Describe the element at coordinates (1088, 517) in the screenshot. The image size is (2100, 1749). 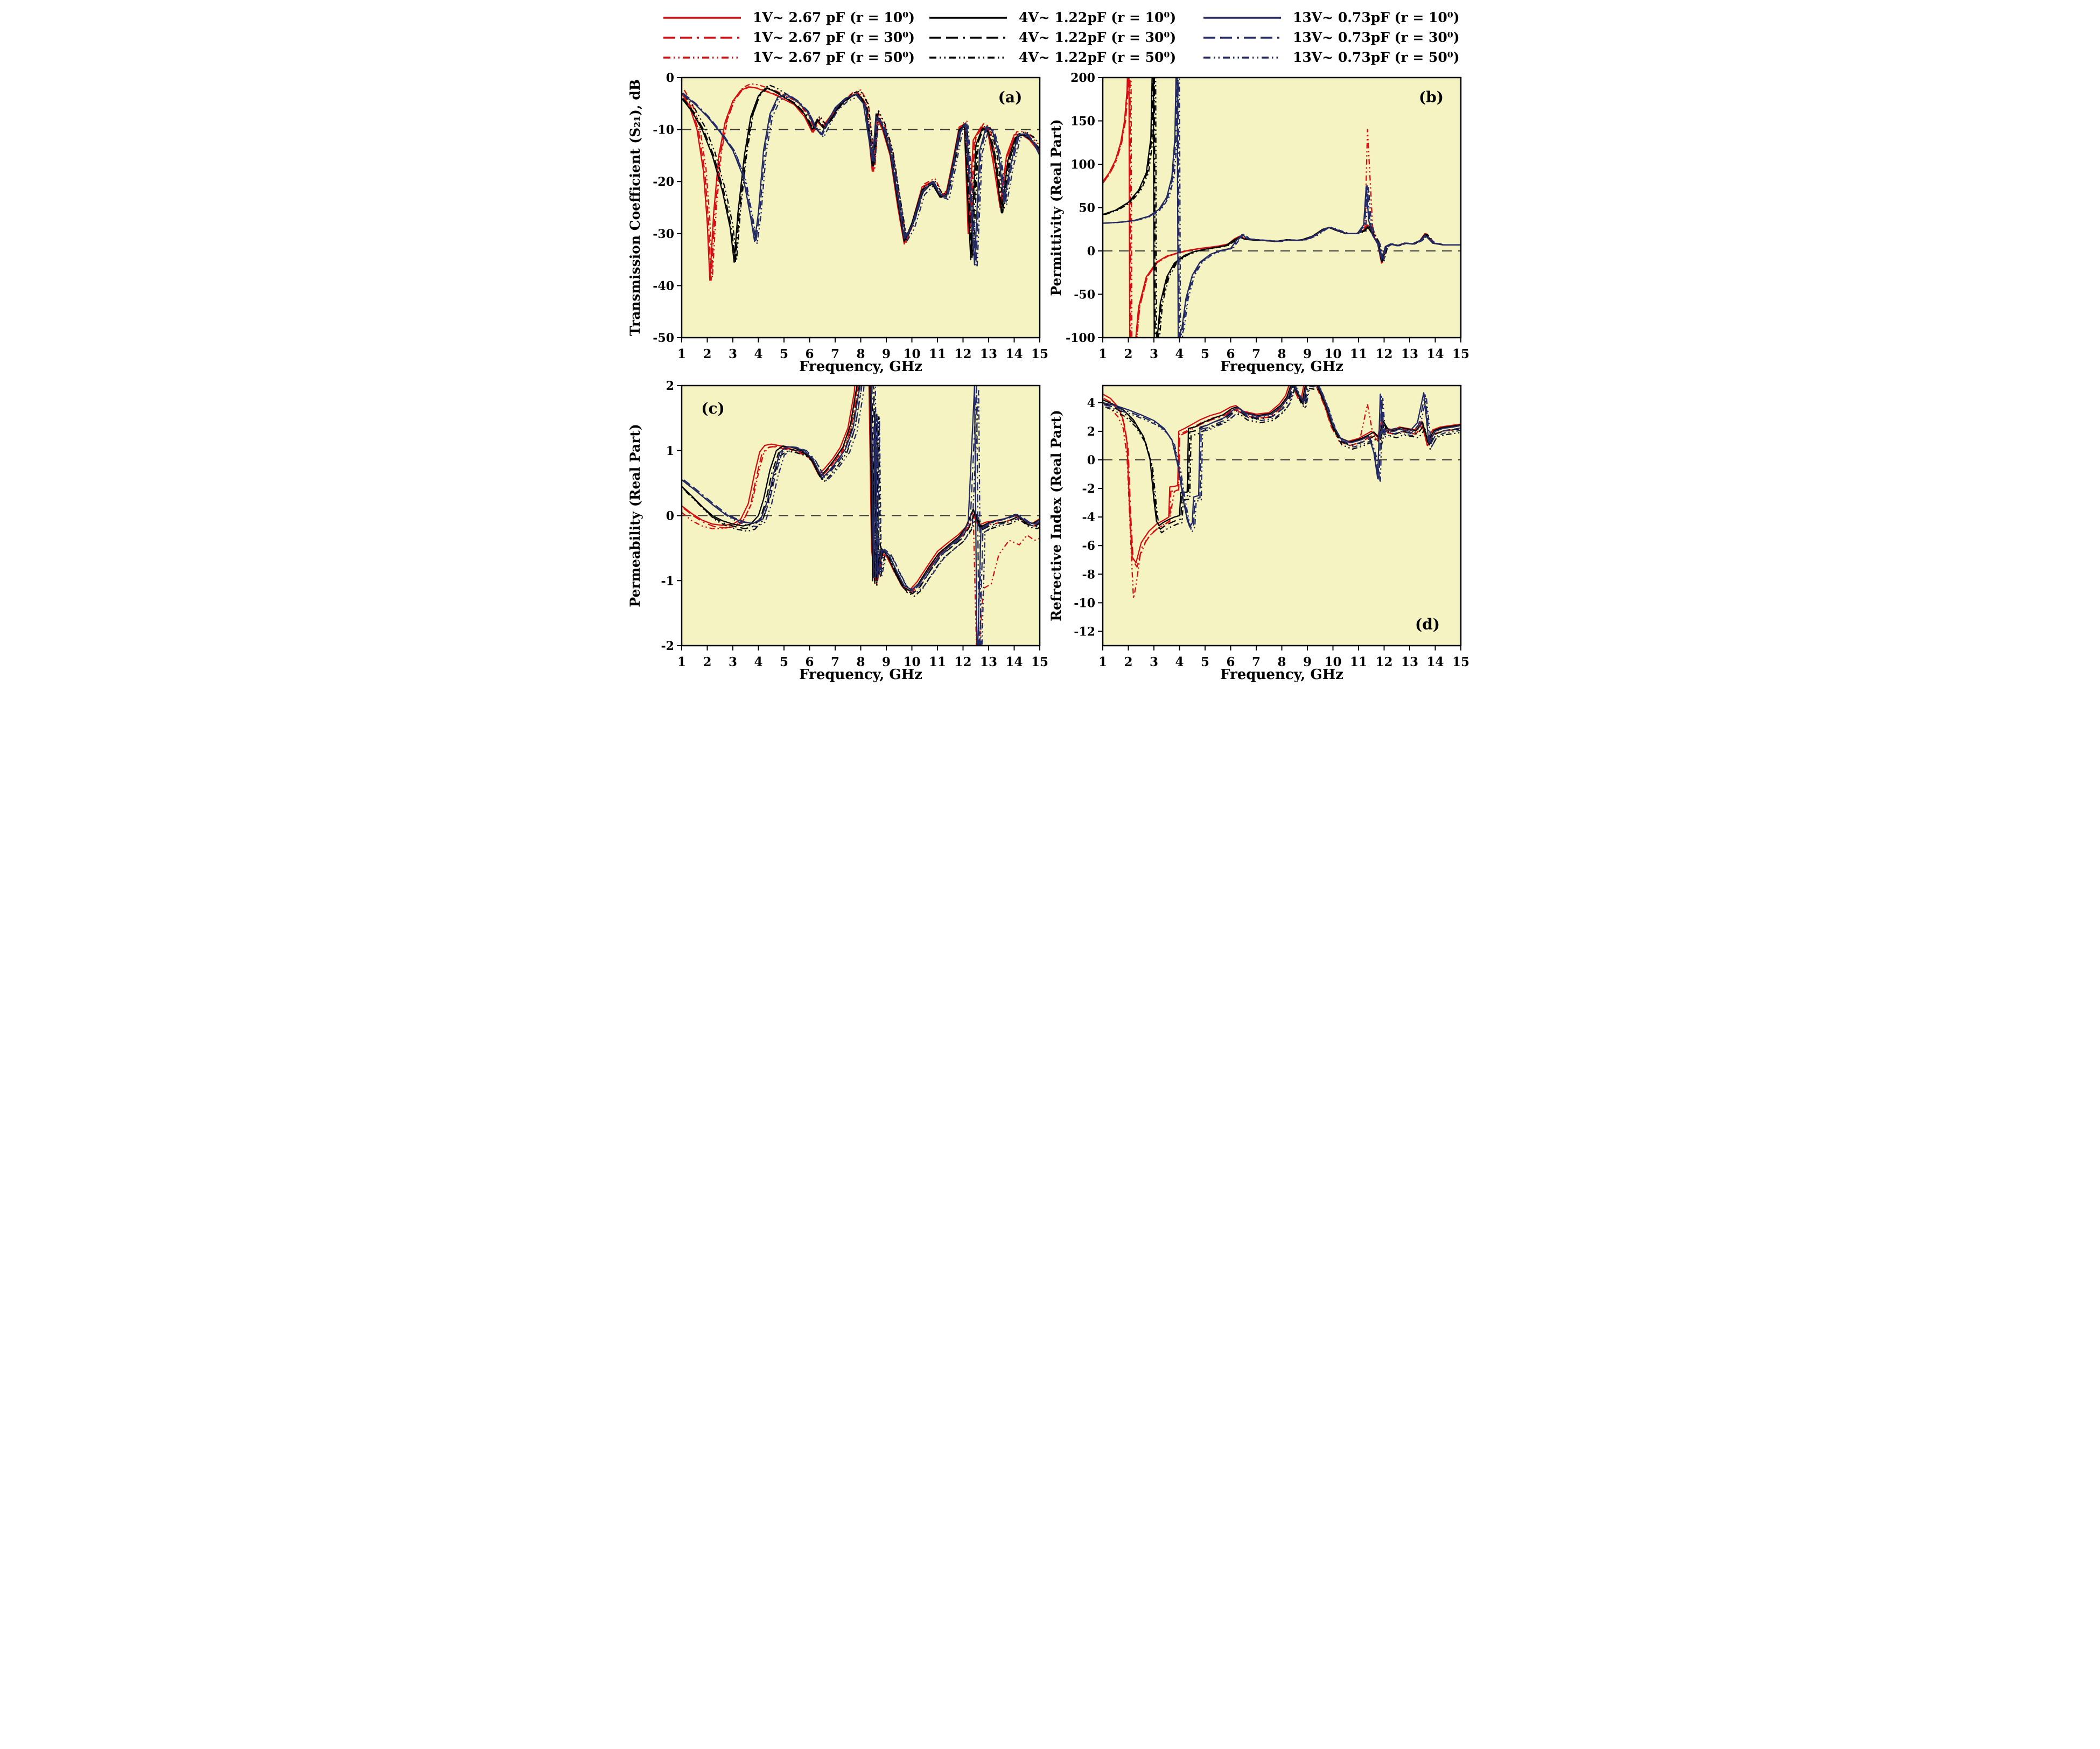
I see `svg-text: -4` at that location.